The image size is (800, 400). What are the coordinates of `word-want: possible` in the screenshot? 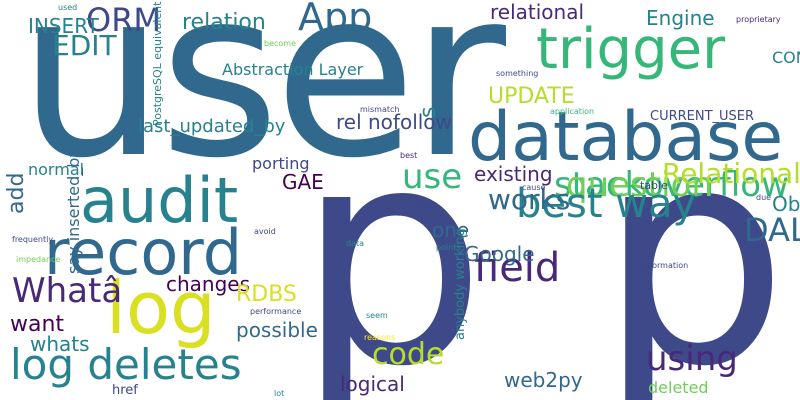 It's located at (277, 330).